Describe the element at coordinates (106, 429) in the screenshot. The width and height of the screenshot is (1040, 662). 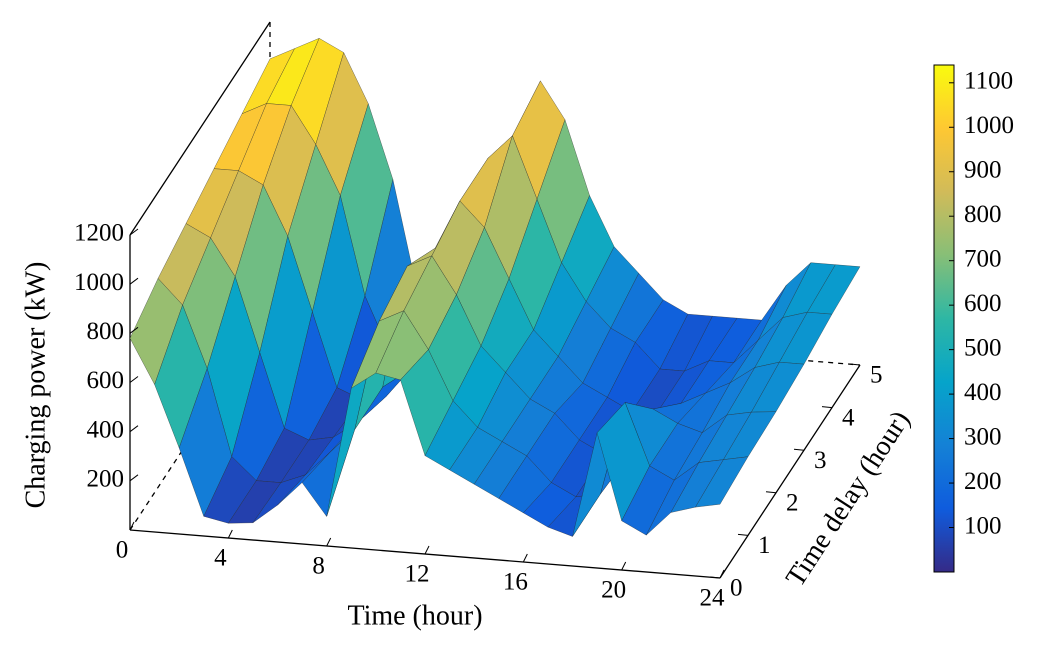
I see `z-tick-label: 400` at that location.